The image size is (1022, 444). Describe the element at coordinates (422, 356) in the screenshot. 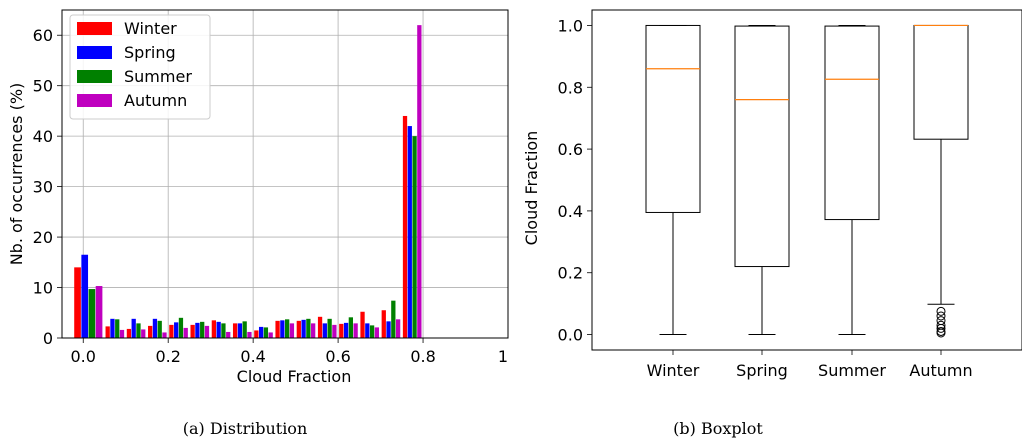

I see `x-tick-label: 0.8` at that location.